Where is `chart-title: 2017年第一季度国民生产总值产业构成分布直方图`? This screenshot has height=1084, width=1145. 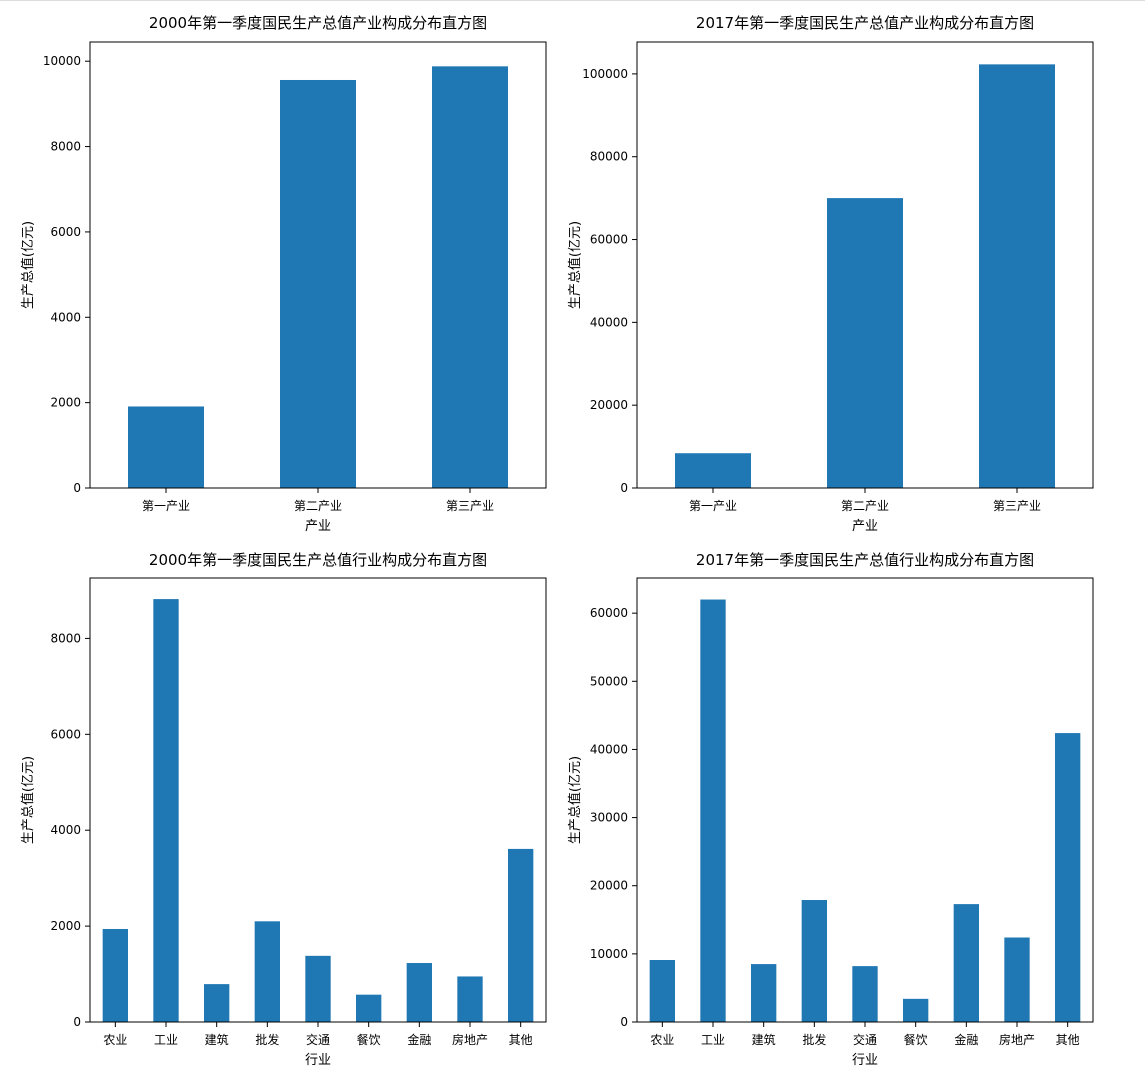
chart-title: 2017年第一季度国民生产总值产业构成分布直方图 is located at coordinates (865, 23).